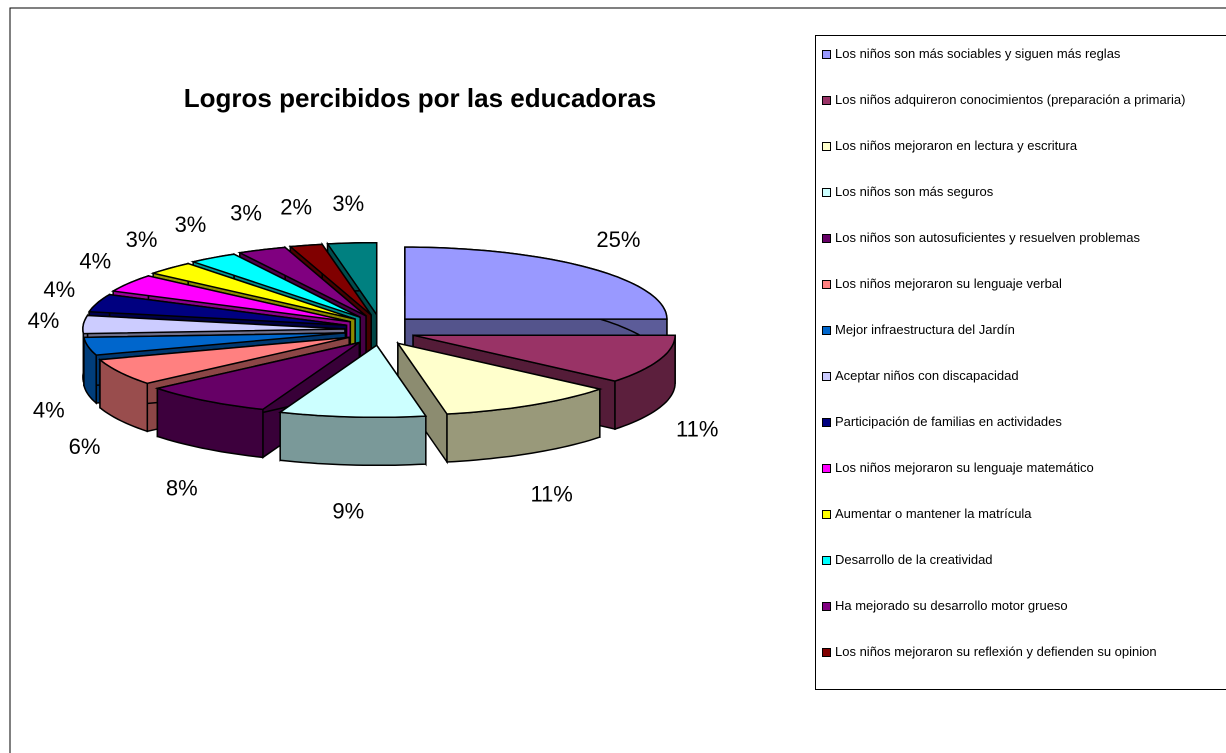 The image size is (1226, 753). Describe the element at coordinates (353, 439) in the screenshot. I see `slice-wall` at that location.